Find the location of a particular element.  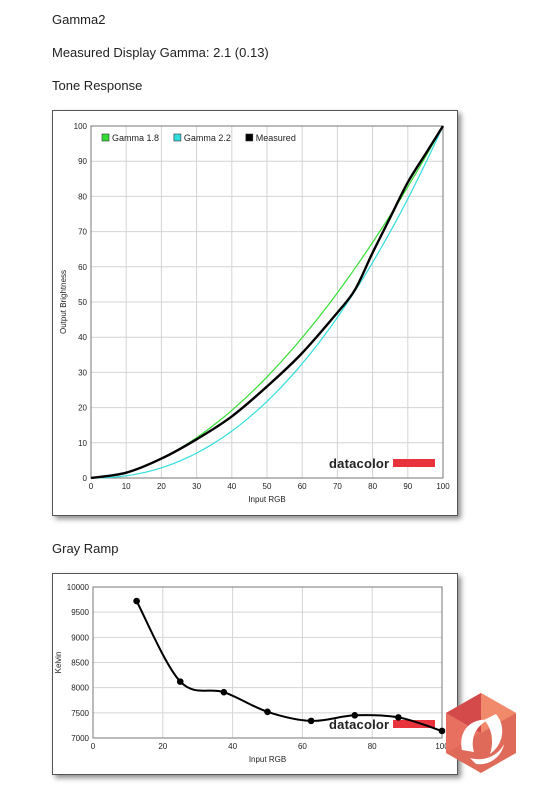

page-title: Gamma2 is located at coordinates (79, 19).